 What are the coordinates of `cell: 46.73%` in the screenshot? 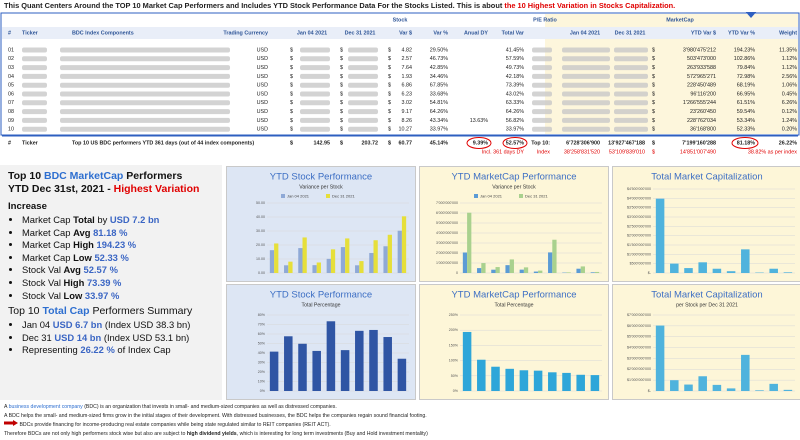 It's located at (439, 59).